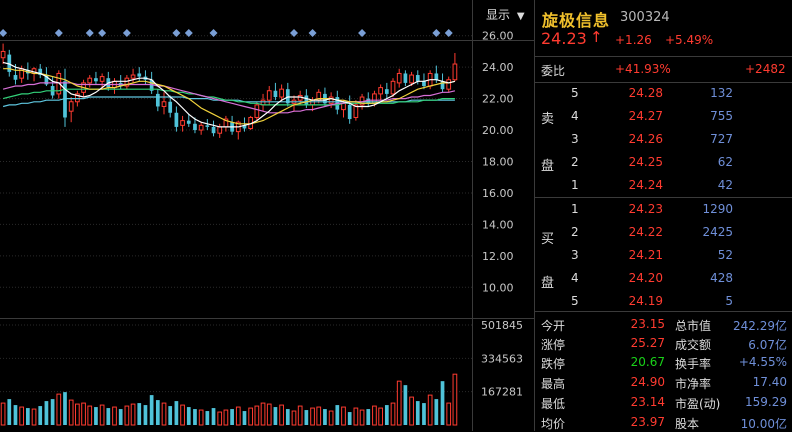 The image size is (792, 432). What do you see at coordinates (575, 116) in the screenshot?
I see `sell-level: 4` at bounding box center [575, 116].